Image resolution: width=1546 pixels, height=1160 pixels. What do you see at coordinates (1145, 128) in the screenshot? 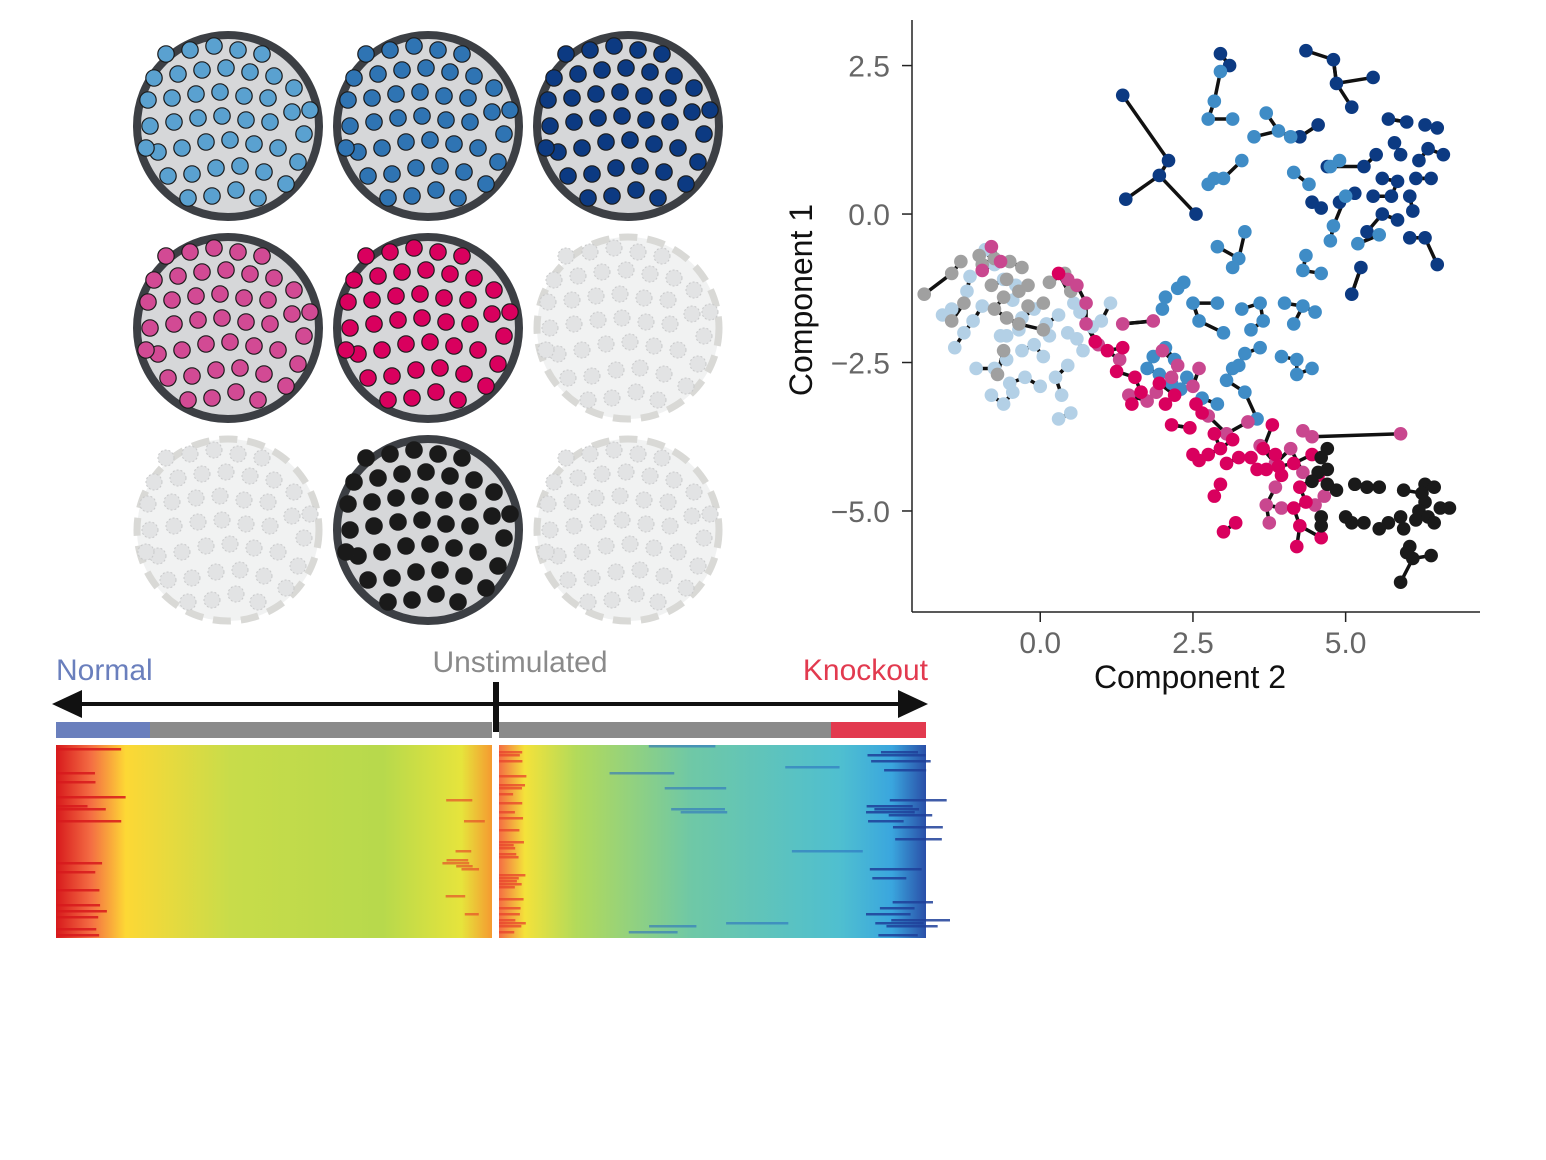
I see `lineage-edge` at bounding box center [1145, 128].